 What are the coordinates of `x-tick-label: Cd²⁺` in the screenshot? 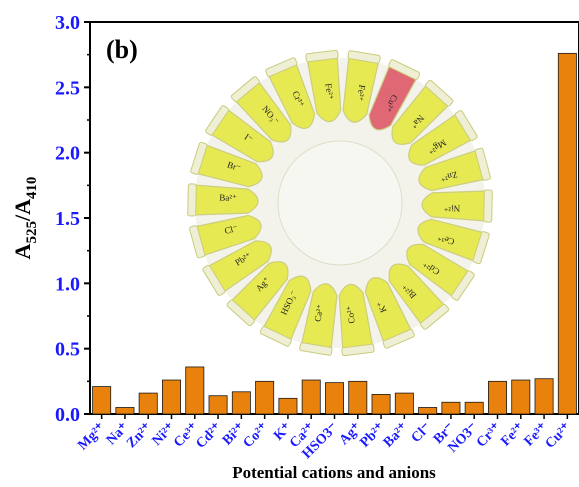 It's located at (208, 435).